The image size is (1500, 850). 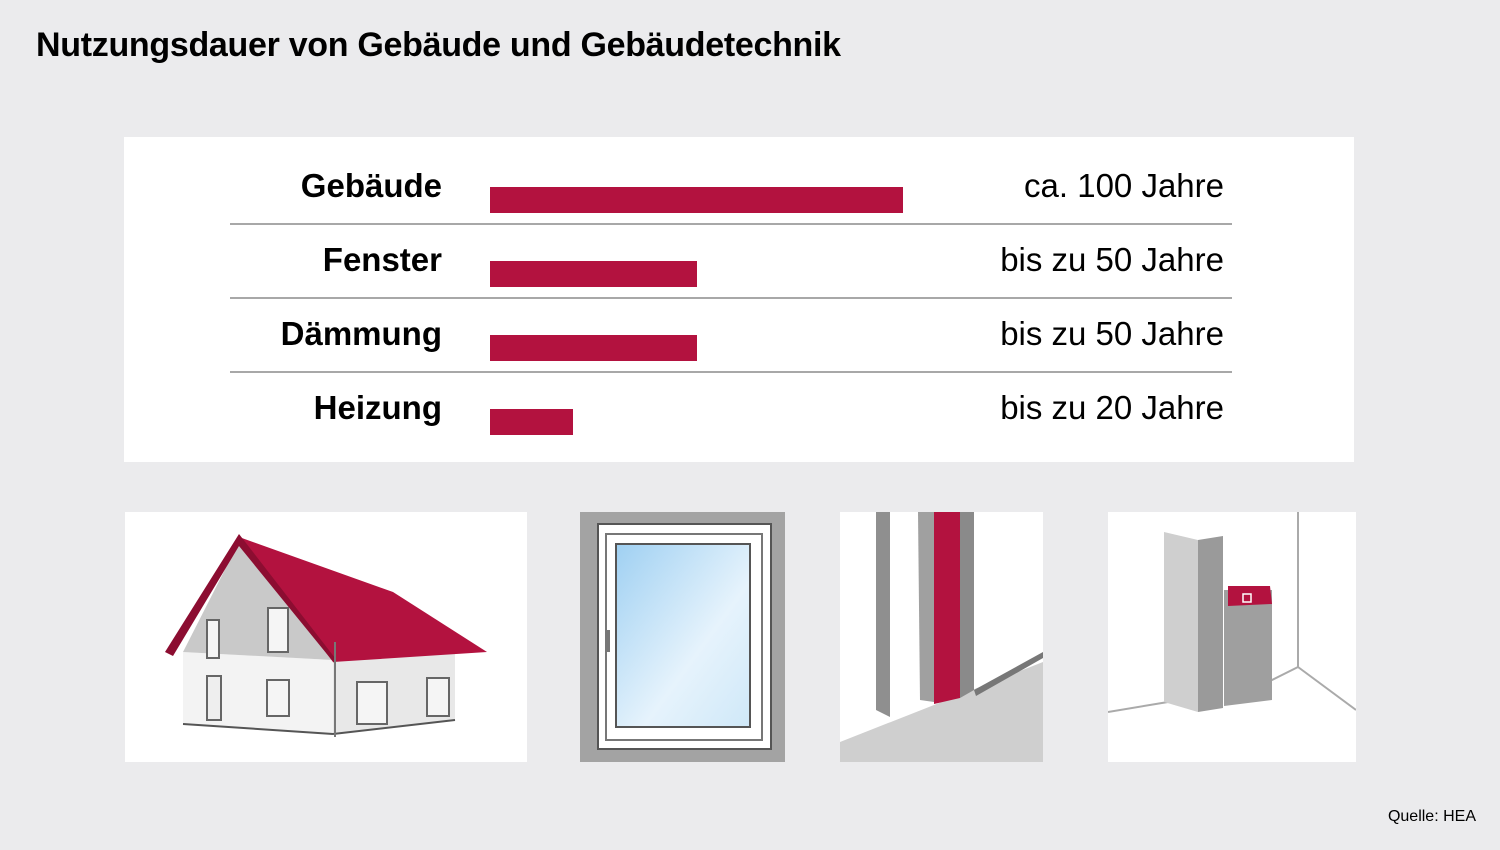 What do you see at coordinates (361, 333) in the screenshot?
I see `category-label: Dämmung` at bounding box center [361, 333].